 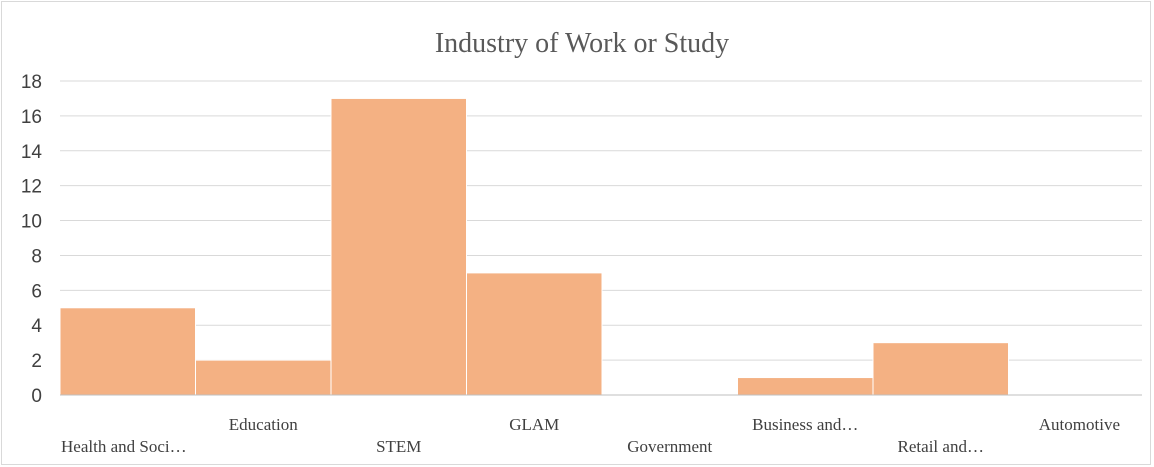 I want to click on x-tick-label: Education, so click(x=263, y=424).